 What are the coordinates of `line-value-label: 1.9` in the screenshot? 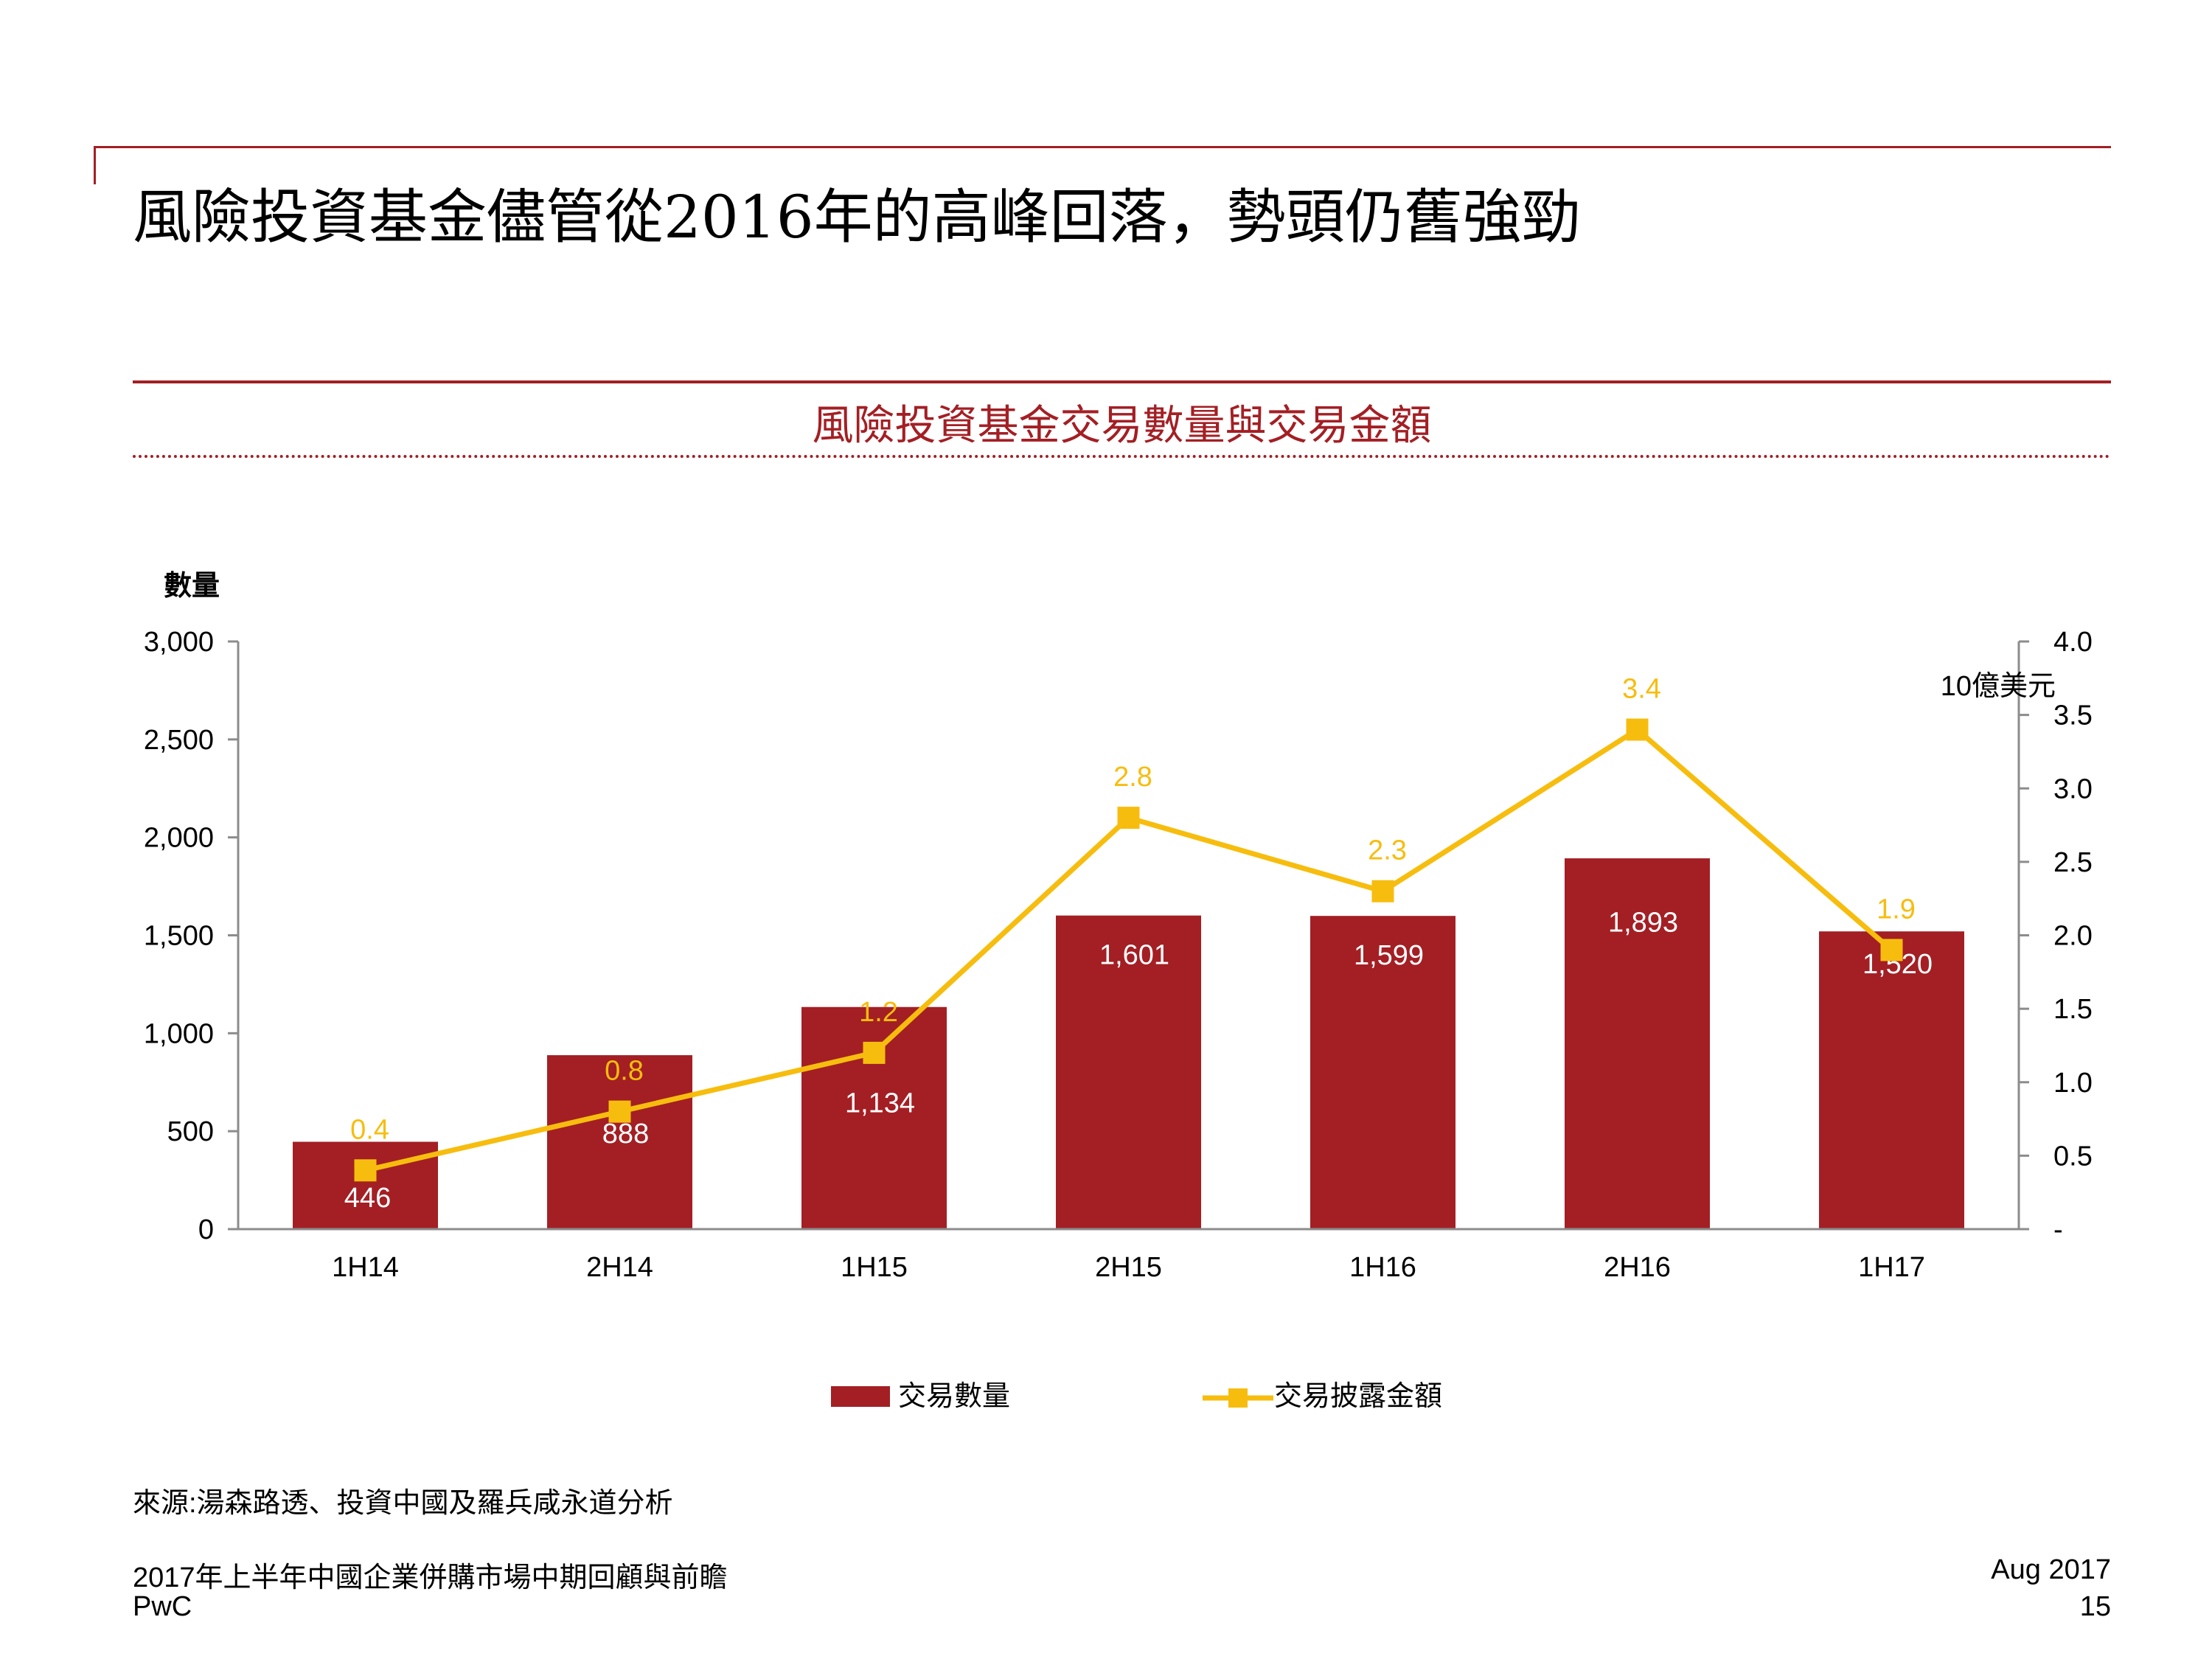 It's located at (1896, 909).